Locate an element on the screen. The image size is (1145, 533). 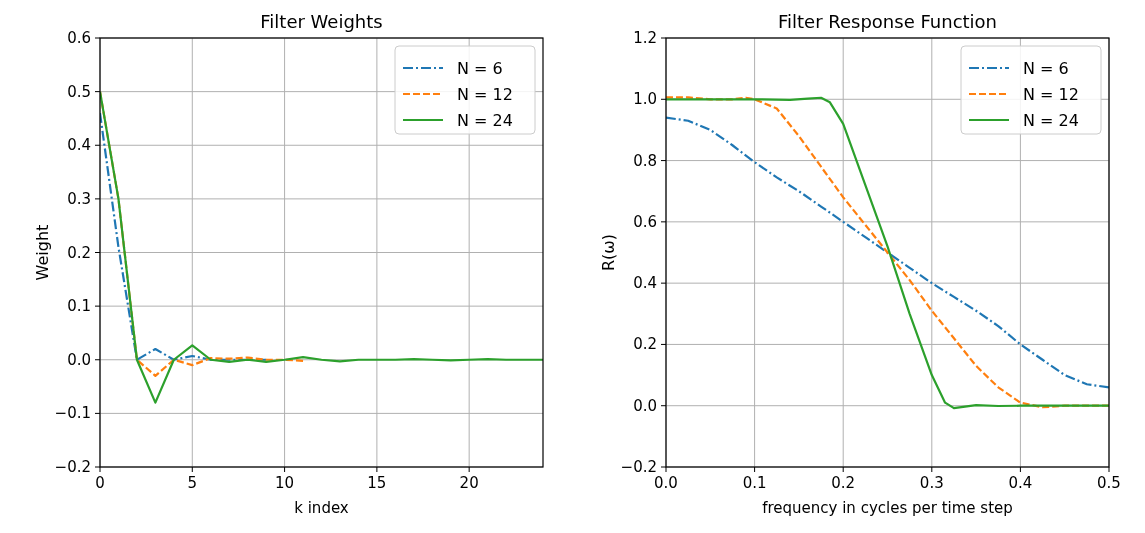
x-tick-label: 10 is located at coordinates (285, 483).